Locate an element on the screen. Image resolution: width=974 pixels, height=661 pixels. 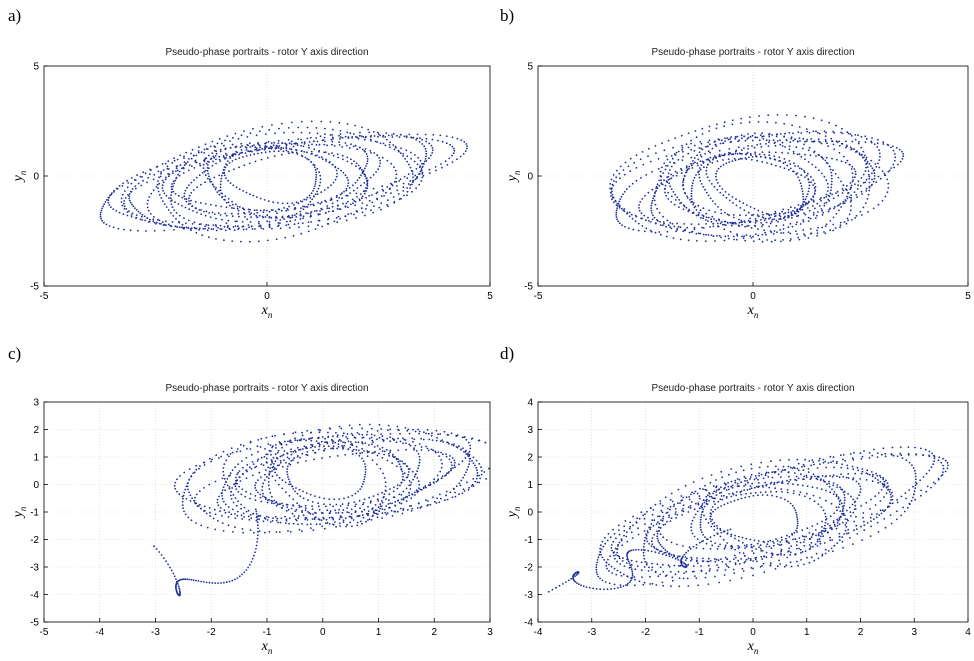
panel-c-ytick-label: -1 is located at coordinates (34, 513).